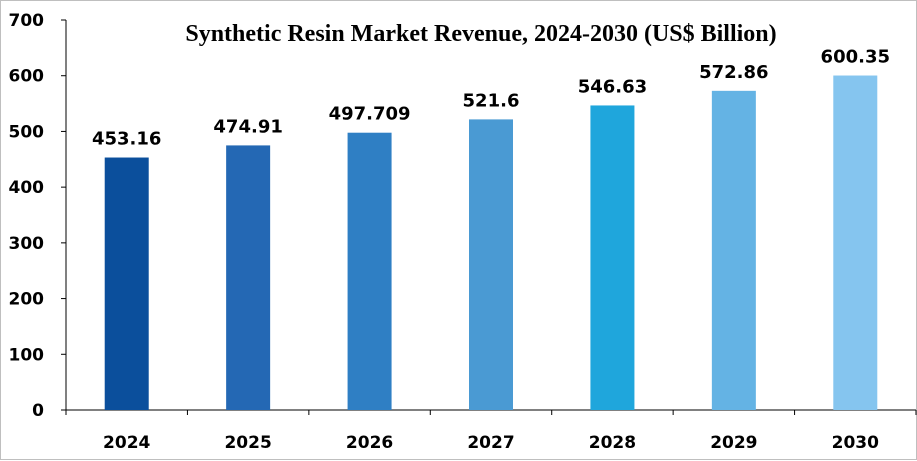  I want to click on x-tick-label-2030: 2030, so click(855, 443).